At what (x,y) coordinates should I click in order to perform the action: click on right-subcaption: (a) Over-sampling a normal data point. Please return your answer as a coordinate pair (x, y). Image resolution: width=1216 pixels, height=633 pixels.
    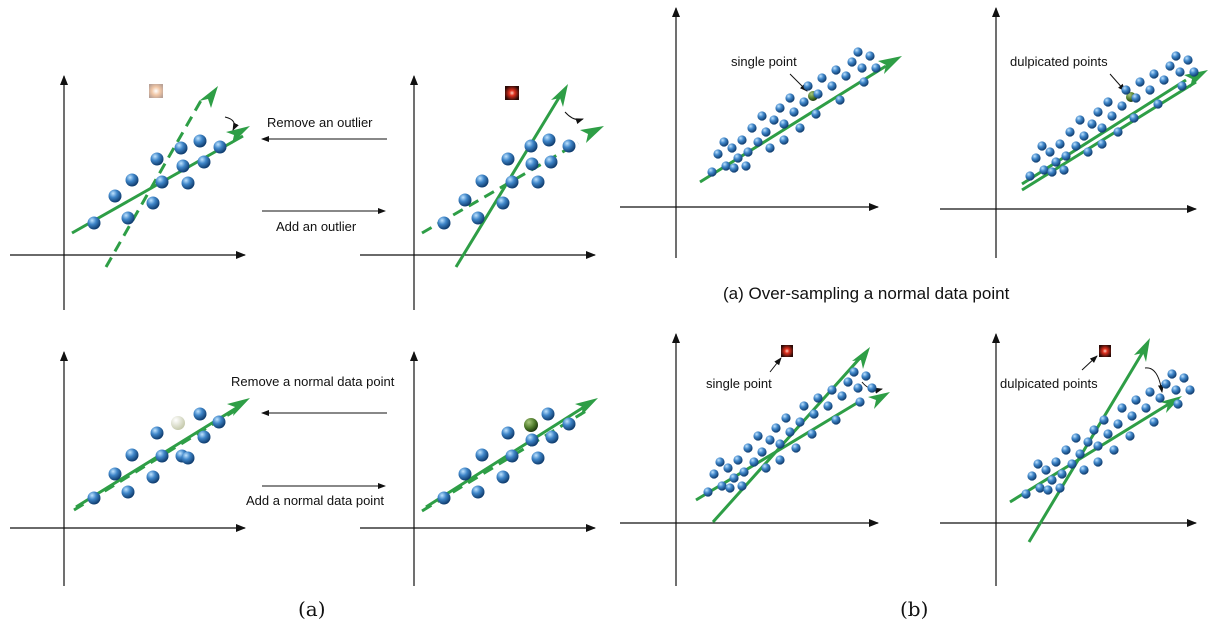
    Looking at the image, I should click on (866, 293).